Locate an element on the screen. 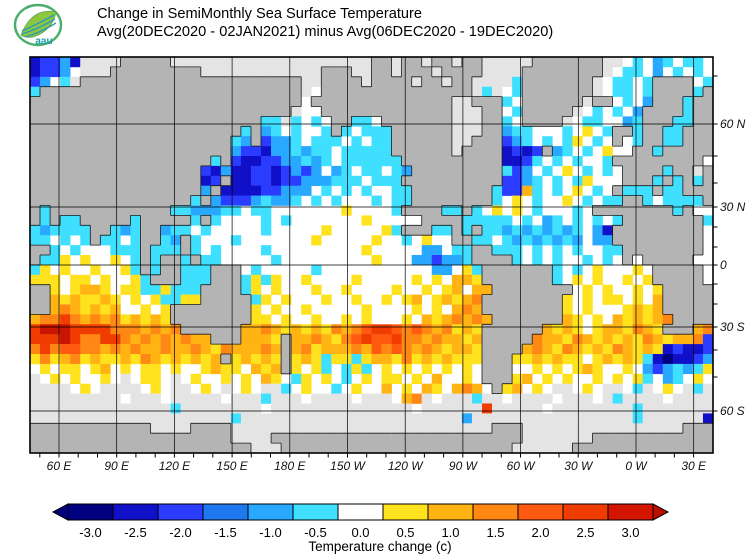  colorbar-tick-label: 1.0 is located at coordinates (450, 532).